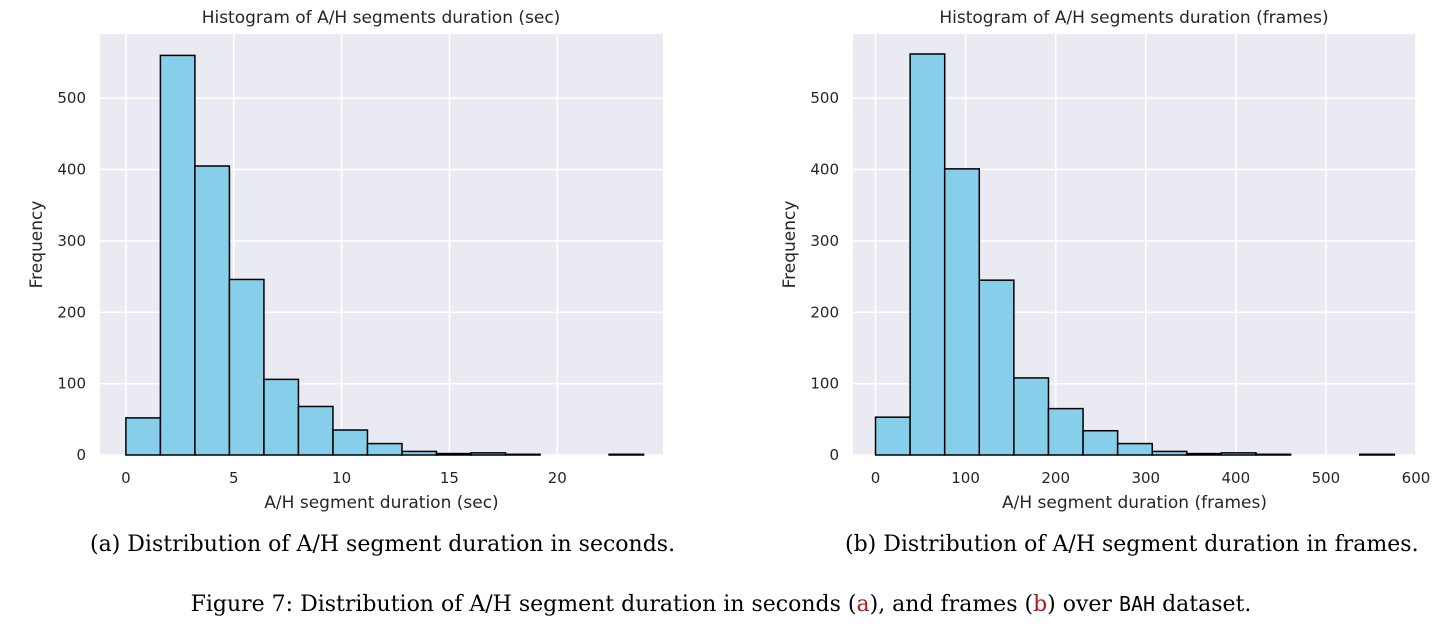 This screenshot has width=1442, height=630. I want to click on x-tick-label: 200, so click(1055, 478).